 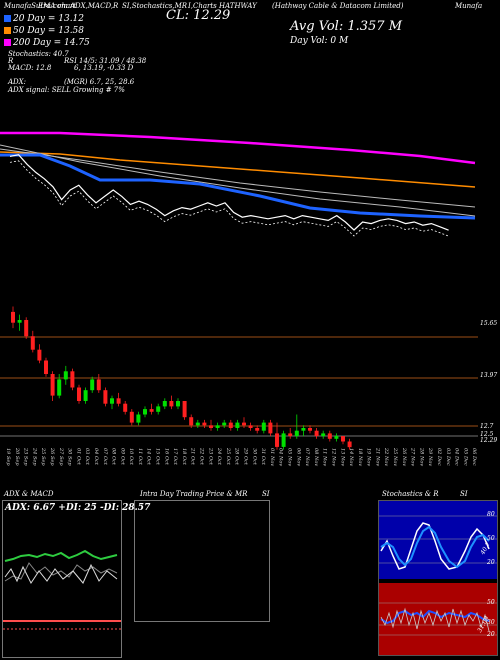 What do you see at coordinates (404, 456) in the screenshot?
I see `date-tick-label: 26 Nov` at bounding box center [404, 456].